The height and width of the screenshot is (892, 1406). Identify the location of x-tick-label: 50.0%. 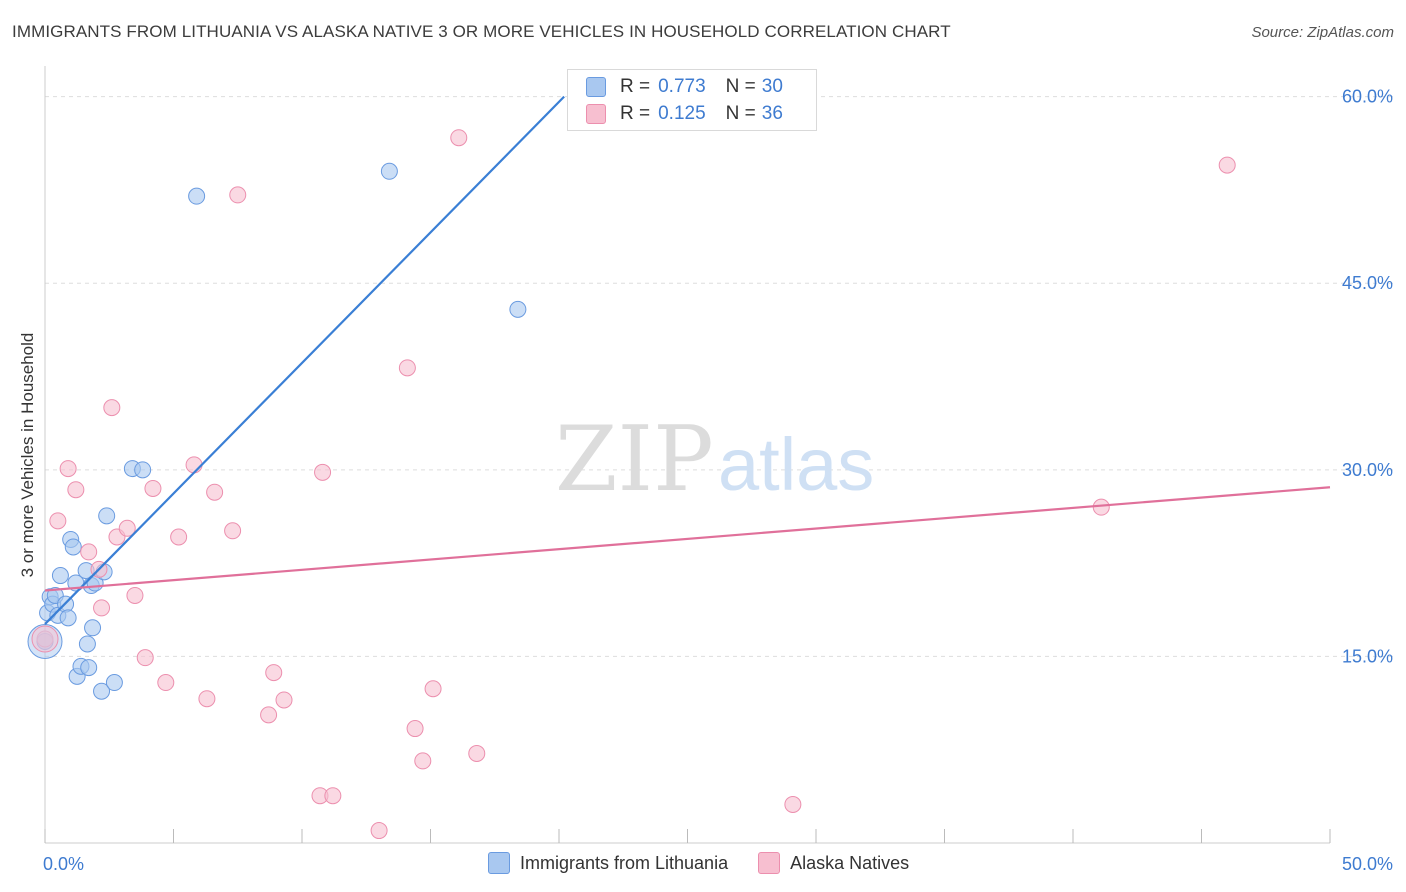
(1367, 864).